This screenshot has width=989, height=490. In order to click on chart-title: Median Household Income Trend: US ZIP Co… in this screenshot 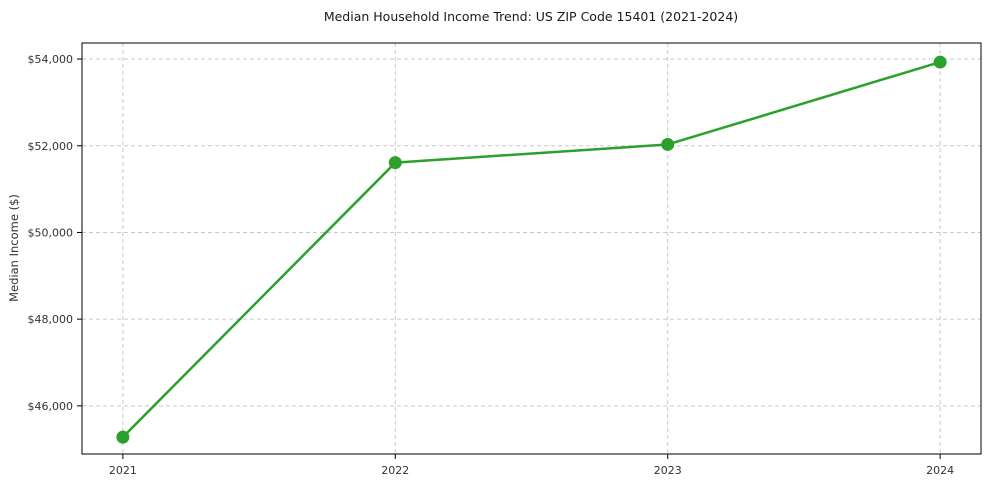, I will do `click(531, 16)`.